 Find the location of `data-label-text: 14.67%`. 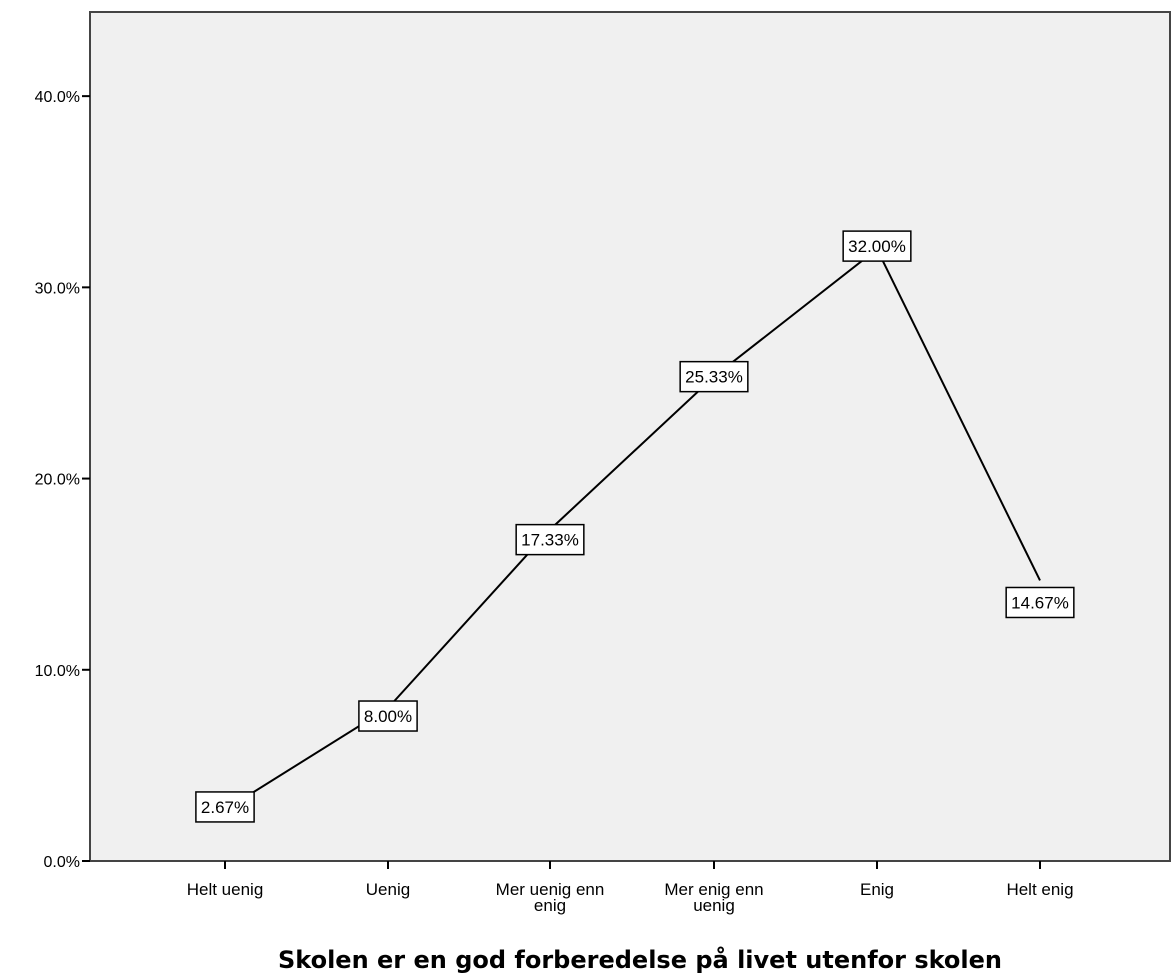

data-label-text: 14.67% is located at coordinates (1040, 602).